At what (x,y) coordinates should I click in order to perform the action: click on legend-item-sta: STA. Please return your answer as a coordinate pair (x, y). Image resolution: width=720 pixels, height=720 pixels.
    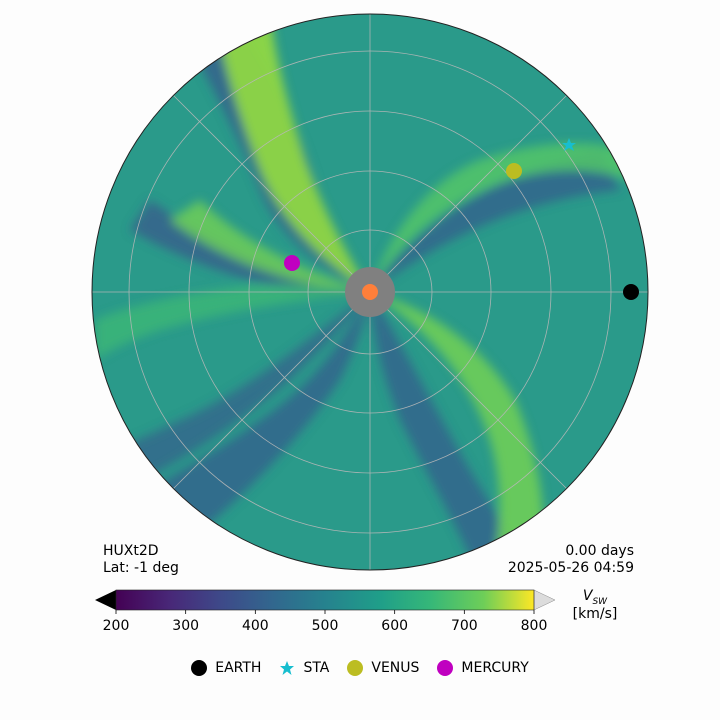
    Looking at the image, I should click on (304, 668).